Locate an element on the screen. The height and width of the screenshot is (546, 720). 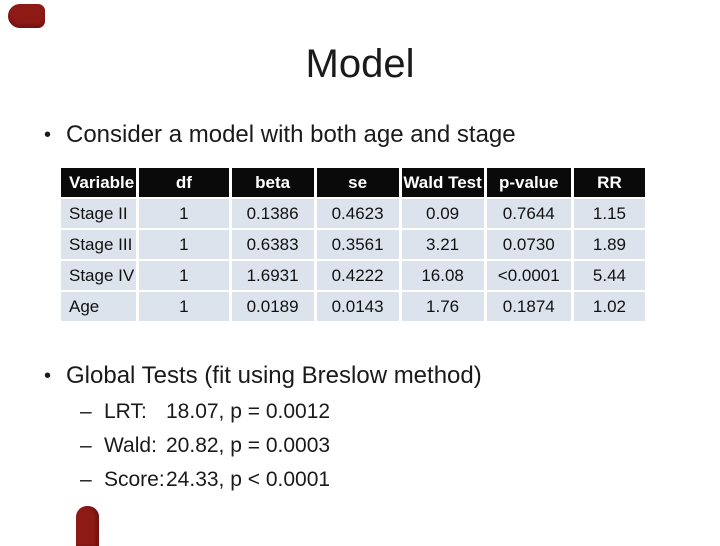
cell-beta: 0.6383 is located at coordinates (272, 244).